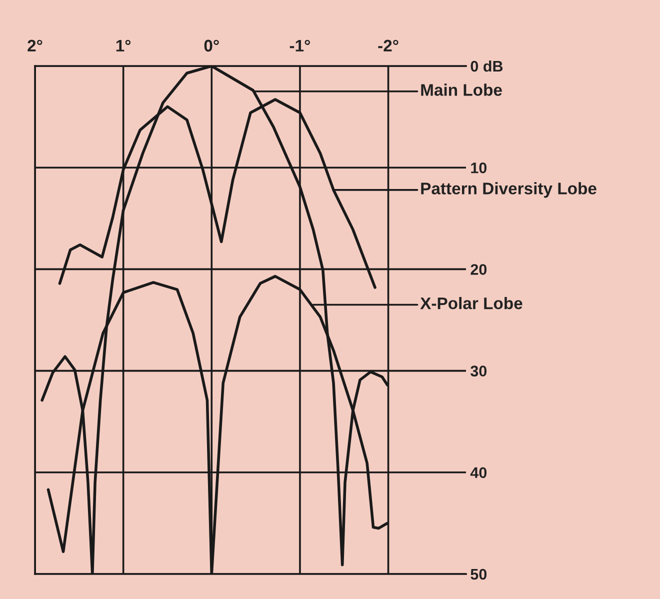 The height and width of the screenshot is (599, 660). What do you see at coordinates (478, 371) in the screenshot?
I see `y-tick-label: 30` at bounding box center [478, 371].